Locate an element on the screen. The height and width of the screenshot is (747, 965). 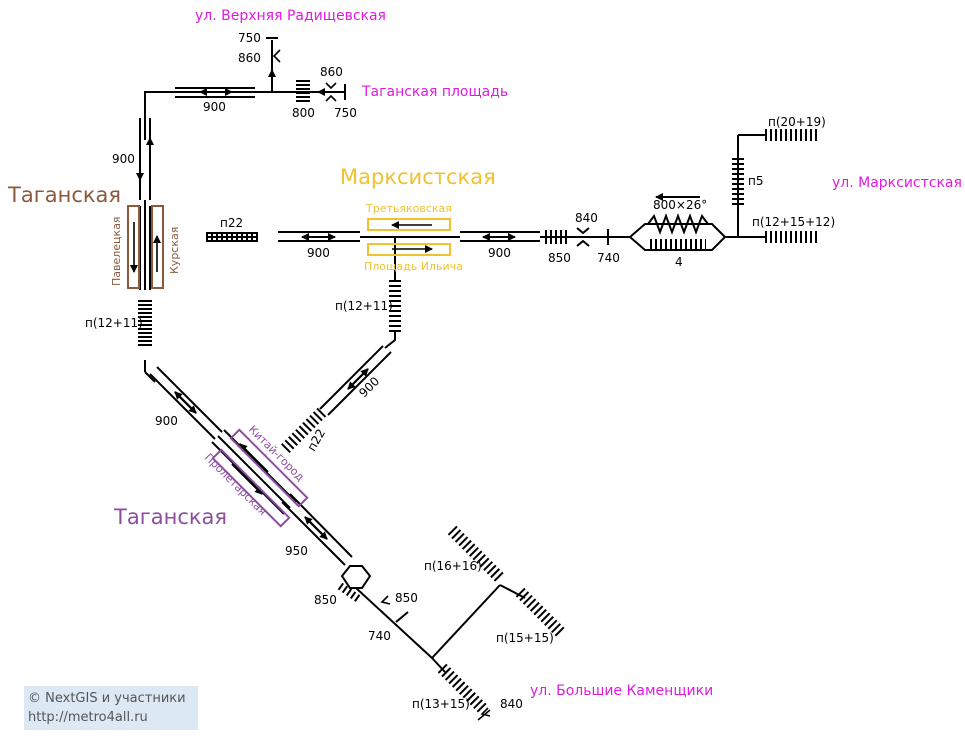
platform-paveletskaya is located at coordinates (133, 247).